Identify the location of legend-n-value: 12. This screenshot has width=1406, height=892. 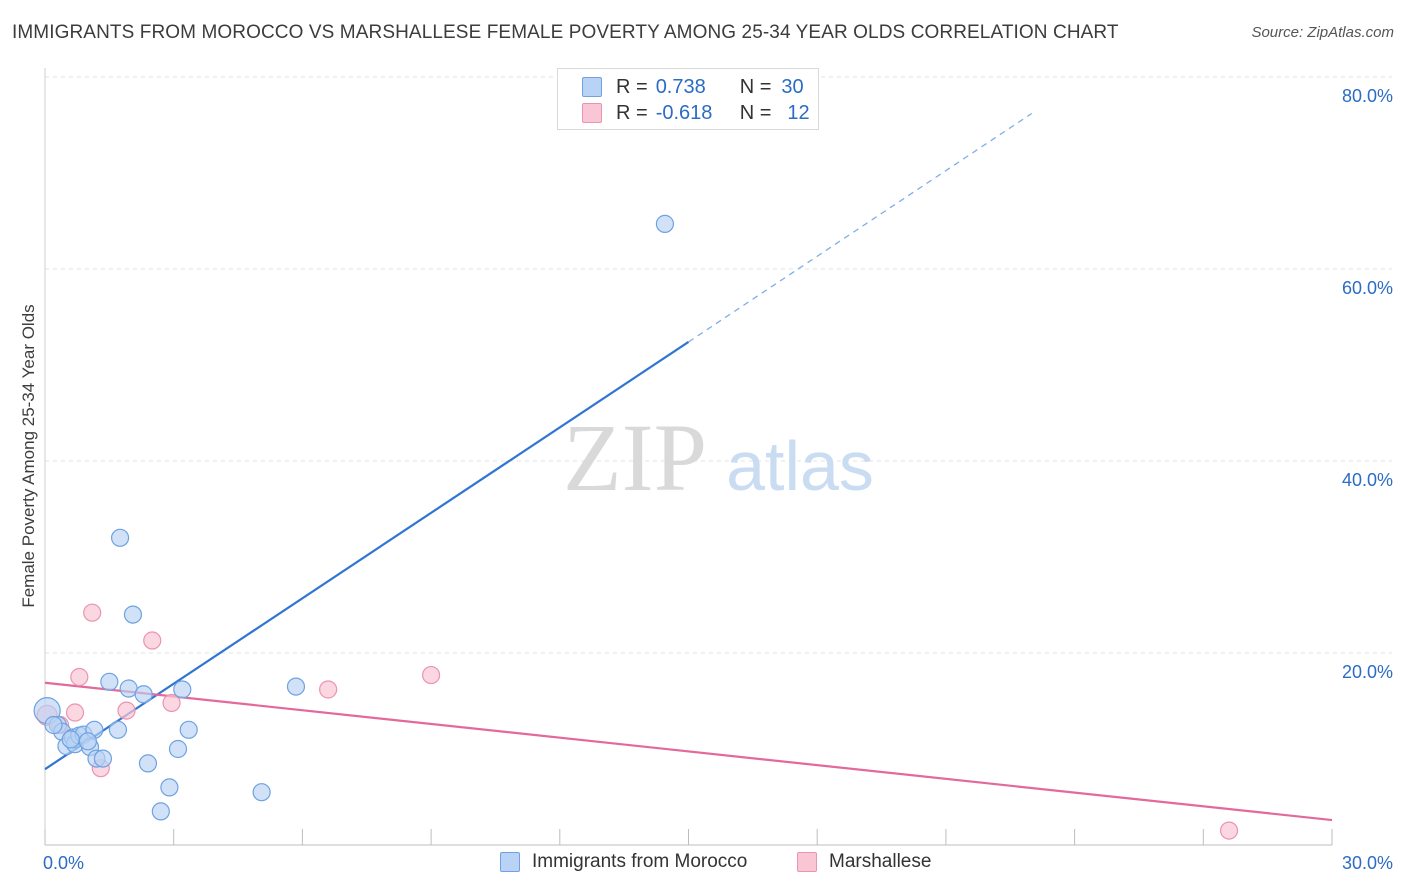
(798, 112).